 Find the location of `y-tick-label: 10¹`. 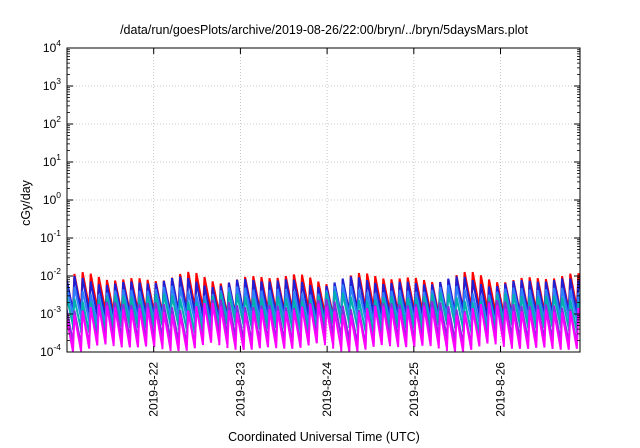

y-tick-label: 10¹ is located at coordinates (52, 160).